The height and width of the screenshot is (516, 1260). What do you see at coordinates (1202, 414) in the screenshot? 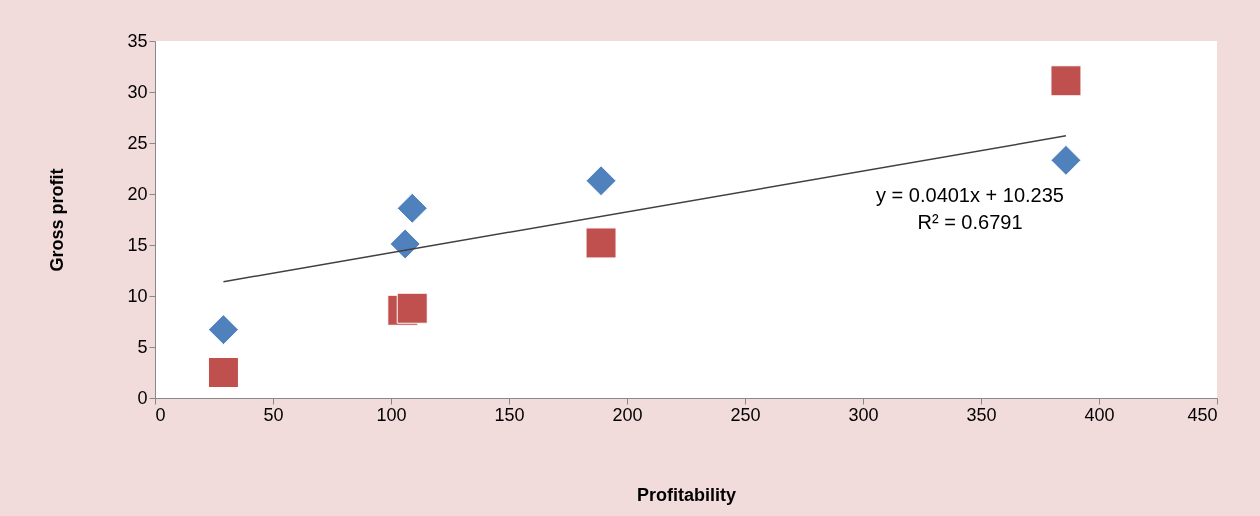
I see `x-tick-label: 450` at bounding box center [1202, 414].